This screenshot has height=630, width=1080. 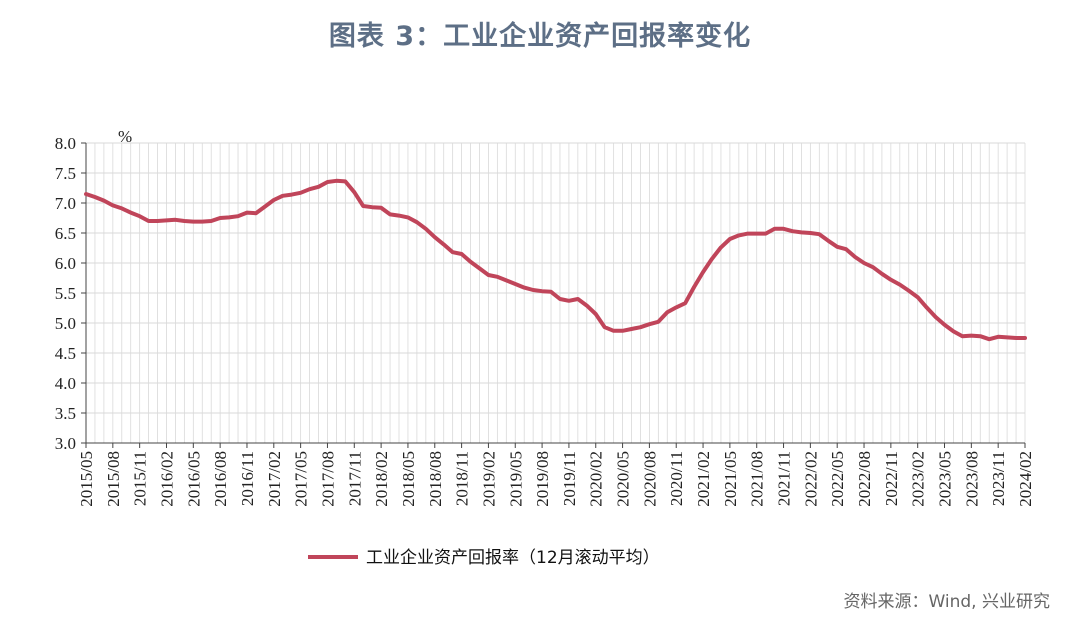 I want to click on x-tick-label: 2019/02, so click(x=488, y=479).